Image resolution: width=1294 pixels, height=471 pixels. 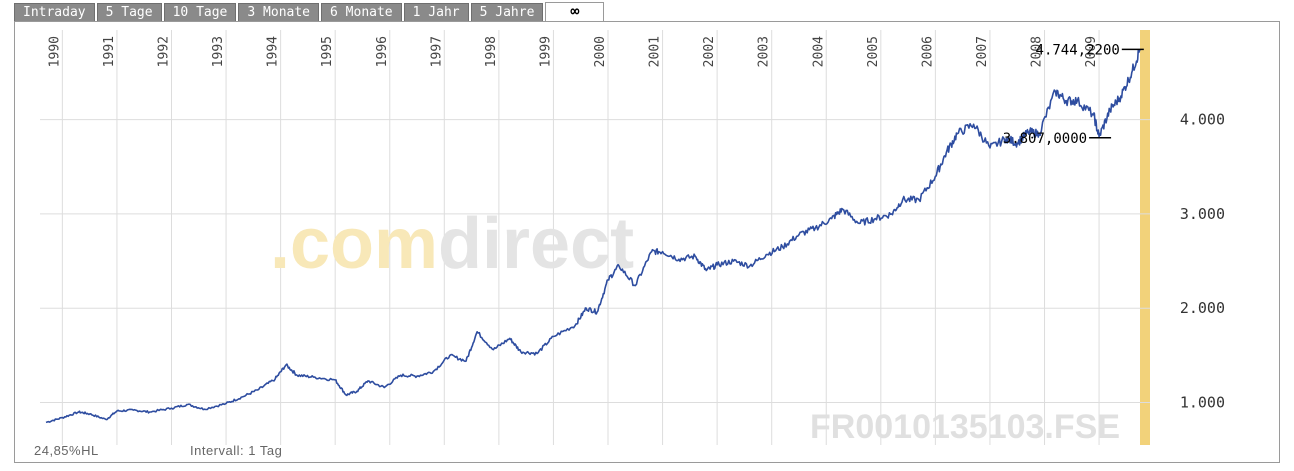 What do you see at coordinates (66, 450) in the screenshot?
I see `hl-label: 24,85%HL` at bounding box center [66, 450].